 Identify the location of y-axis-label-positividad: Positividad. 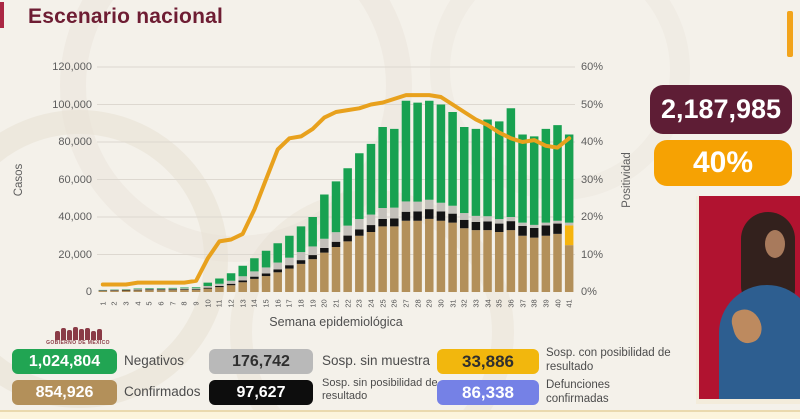
(627, 179).